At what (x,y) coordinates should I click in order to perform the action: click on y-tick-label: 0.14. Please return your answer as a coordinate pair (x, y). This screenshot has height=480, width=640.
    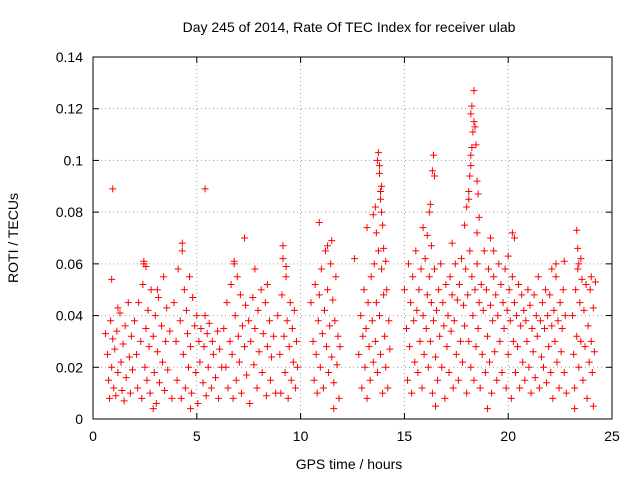
    Looking at the image, I should click on (69, 57).